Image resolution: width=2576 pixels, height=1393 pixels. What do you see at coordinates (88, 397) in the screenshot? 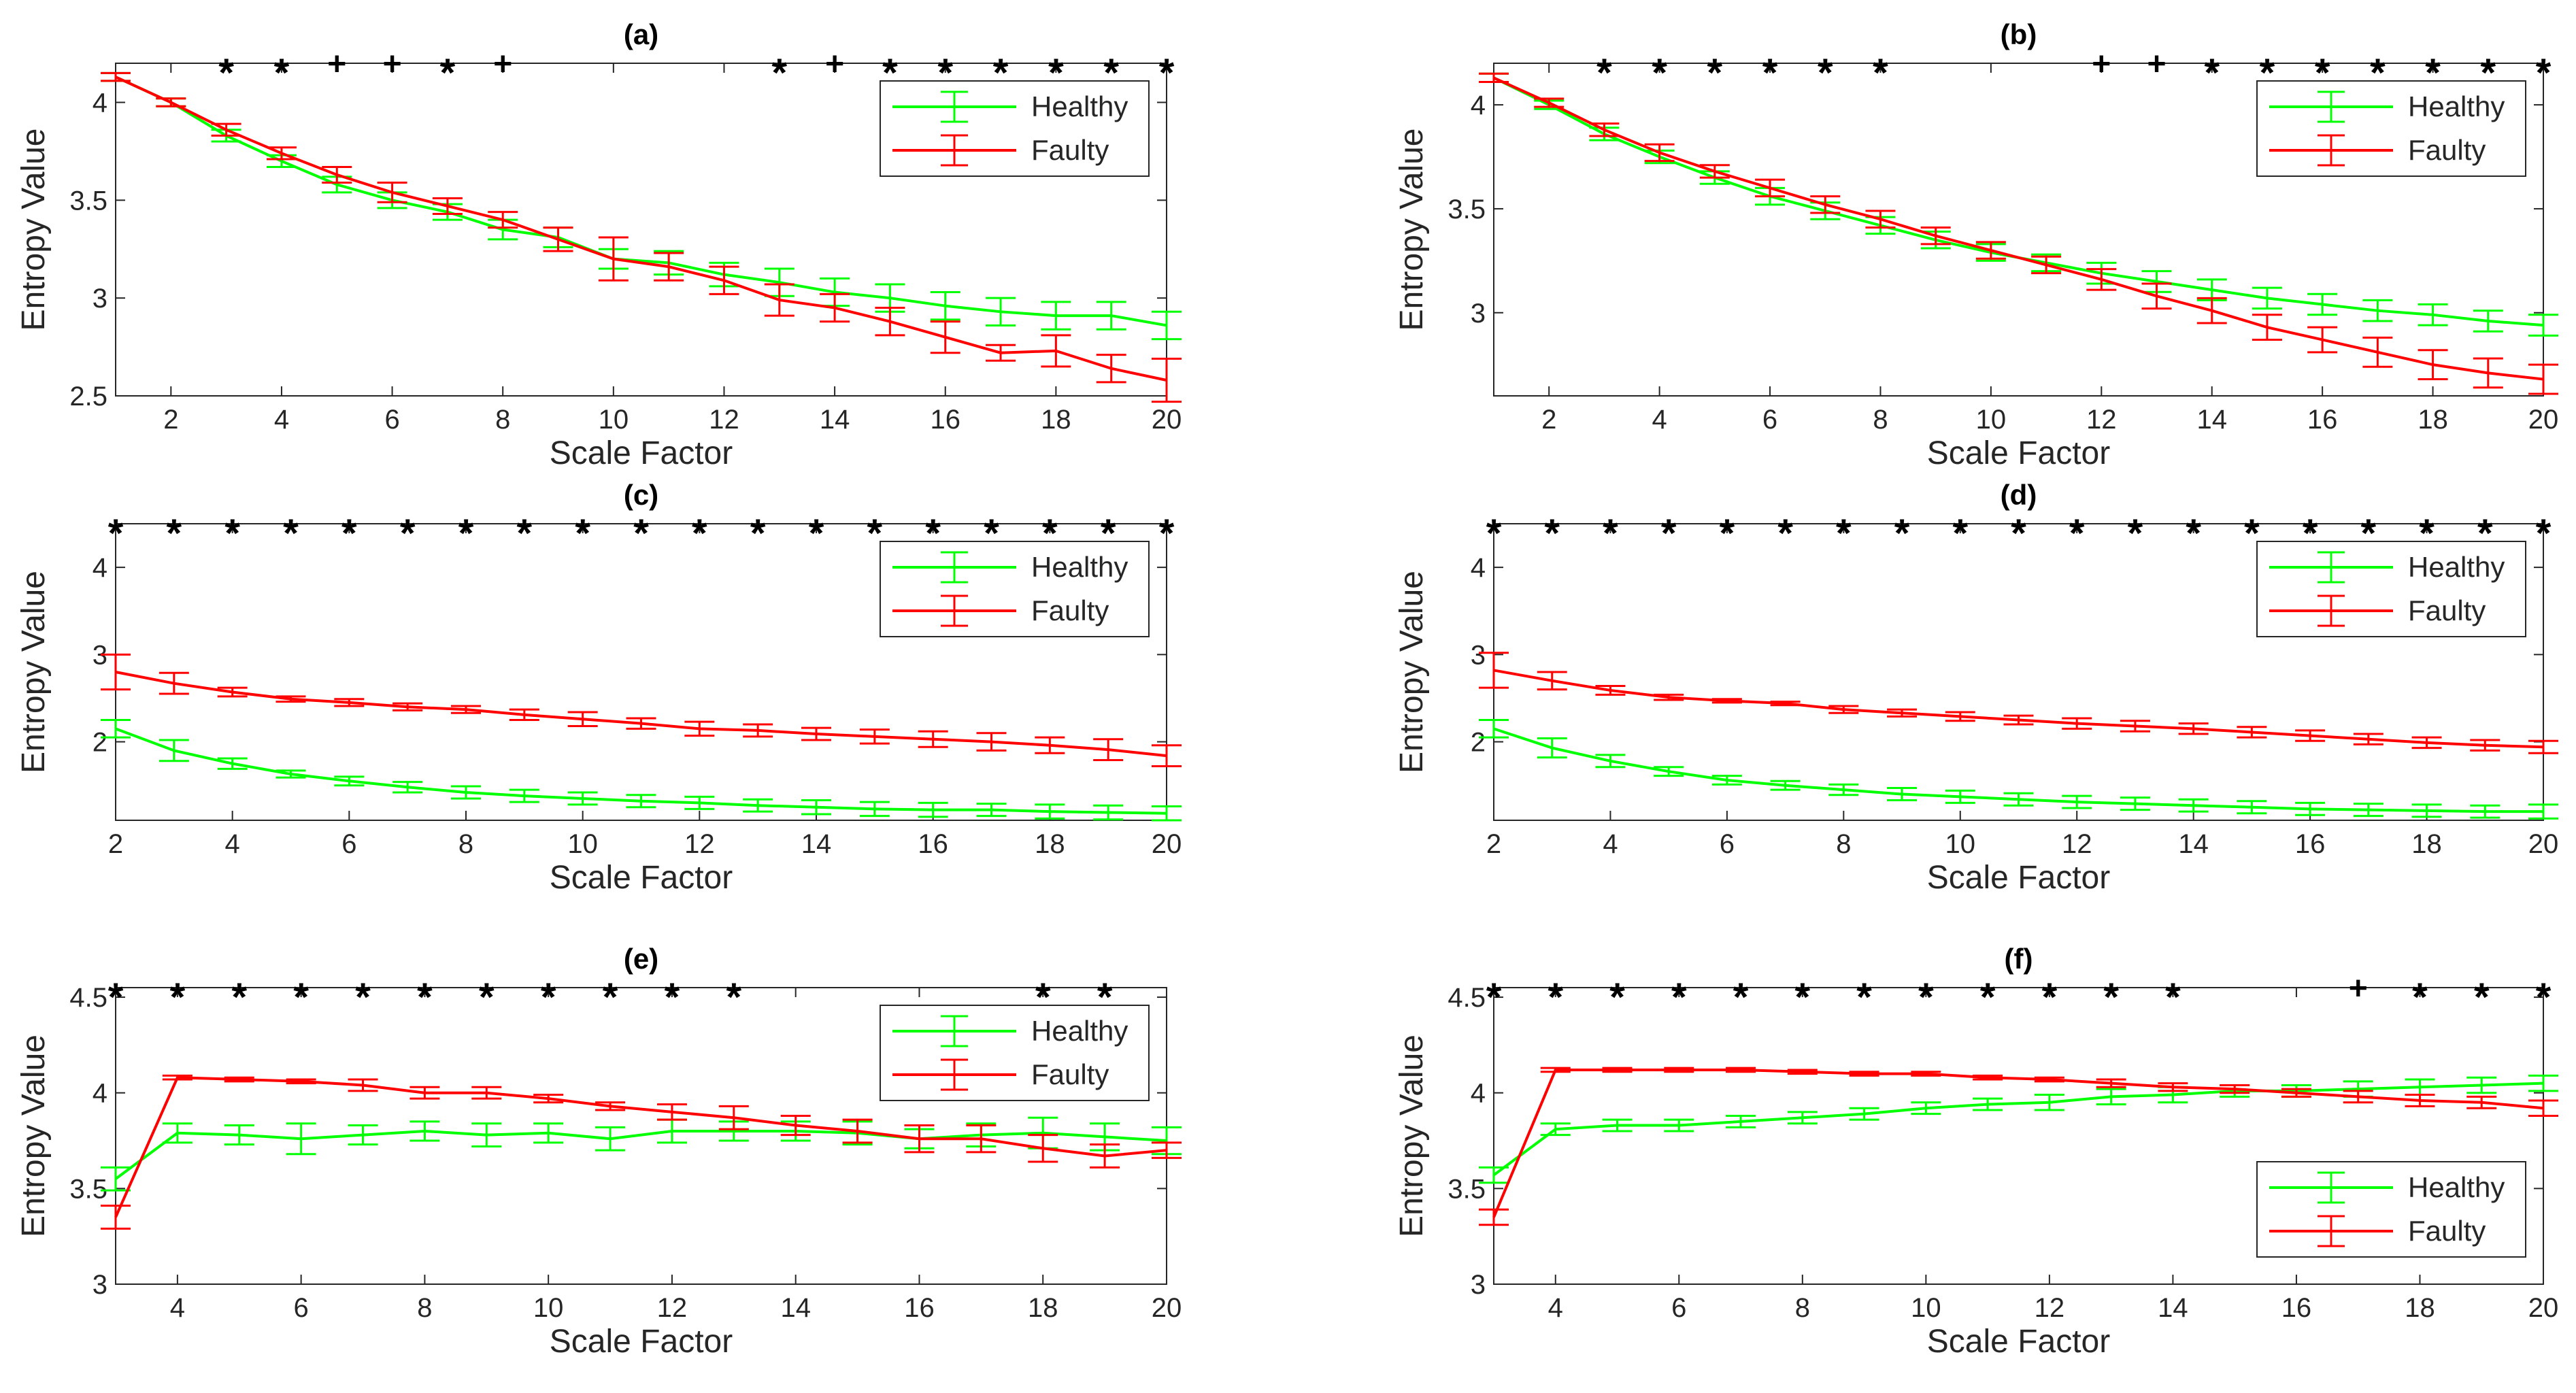
I see `y-tick-label: 2.5` at bounding box center [88, 397].